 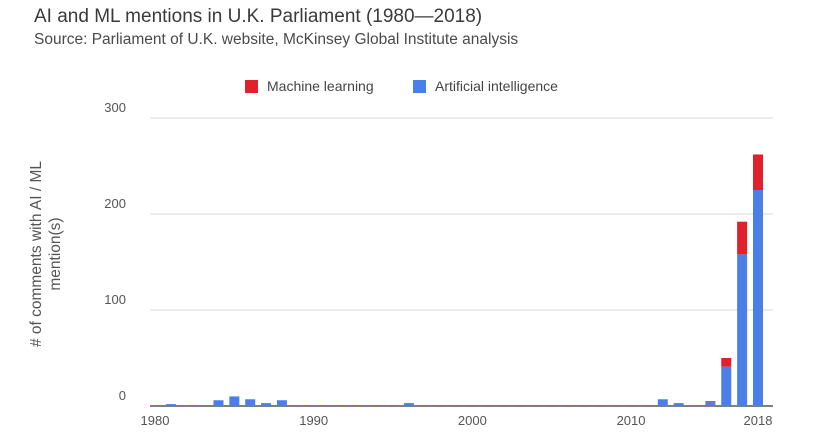 I want to click on bar-artificial-intelligence-1988, so click(x=281, y=403).